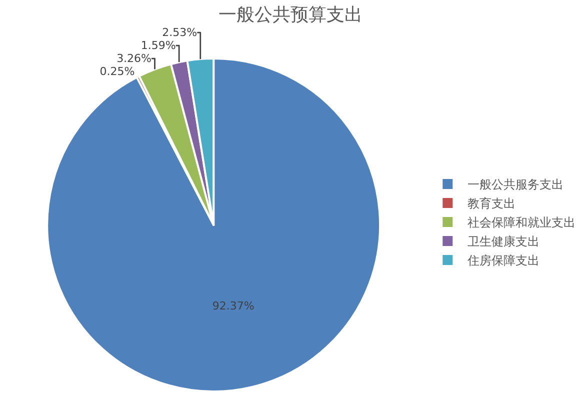  What do you see at coordinates (516, 185) in the screenshot?
I see `legend-label: 一般公共服务支出` at bounding box center [516, 185].